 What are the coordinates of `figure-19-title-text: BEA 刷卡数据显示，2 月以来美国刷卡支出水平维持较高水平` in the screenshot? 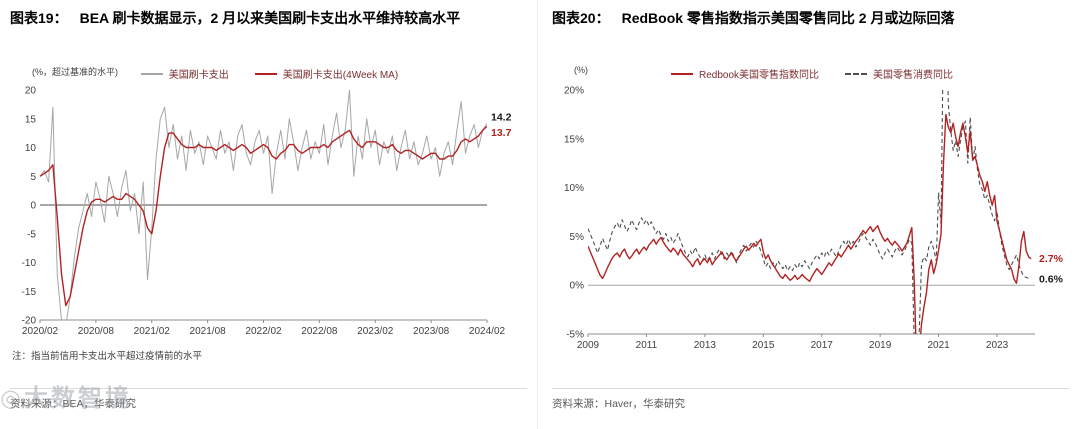 It's located at (270, 18).